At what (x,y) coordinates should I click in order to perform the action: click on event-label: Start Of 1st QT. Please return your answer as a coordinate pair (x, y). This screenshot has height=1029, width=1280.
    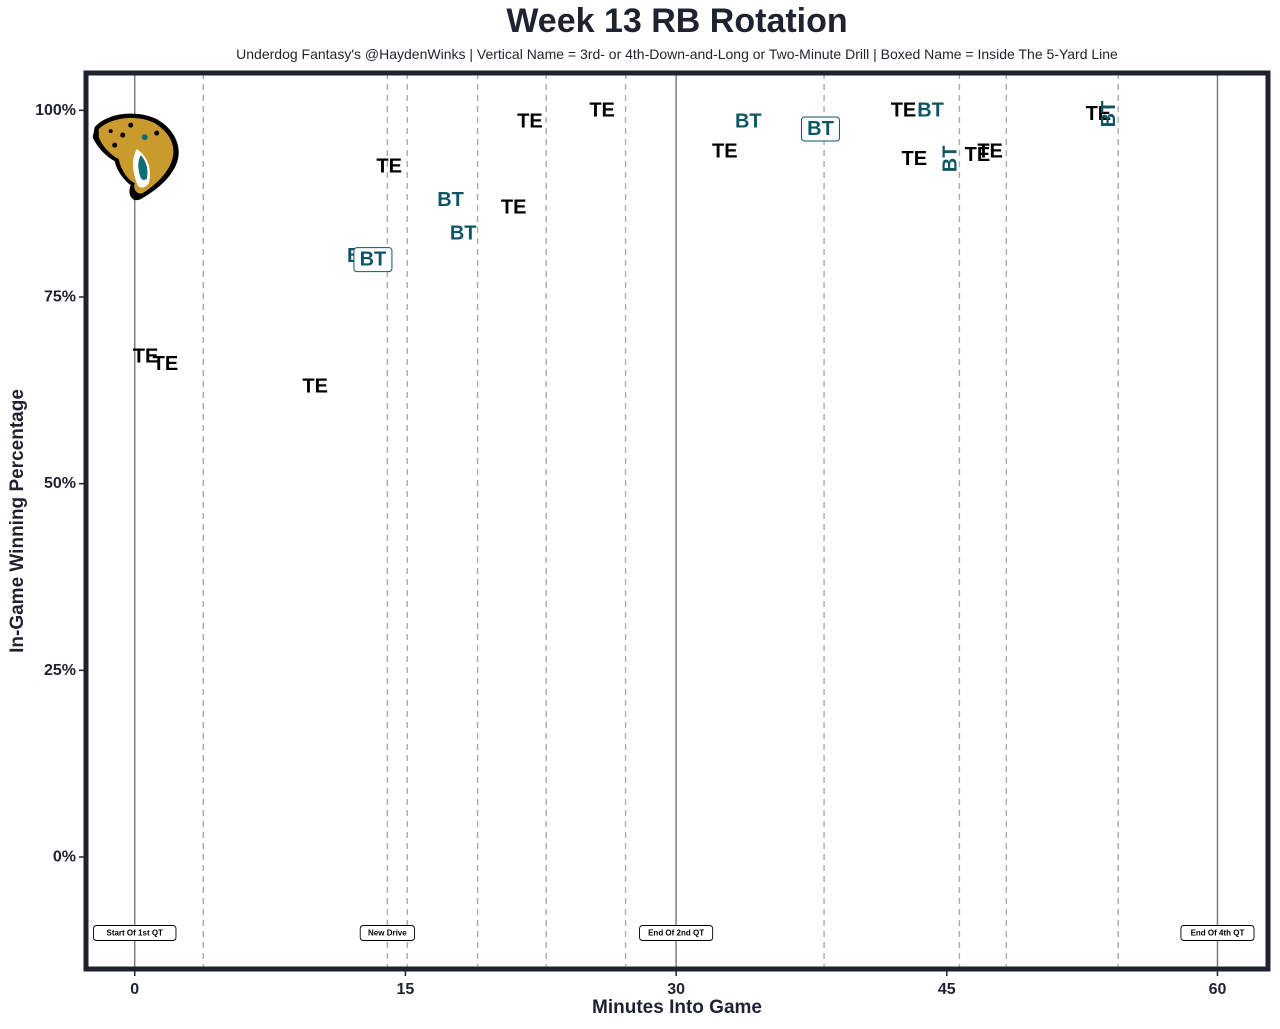
    Looking at the image, I should click on (134, 933).